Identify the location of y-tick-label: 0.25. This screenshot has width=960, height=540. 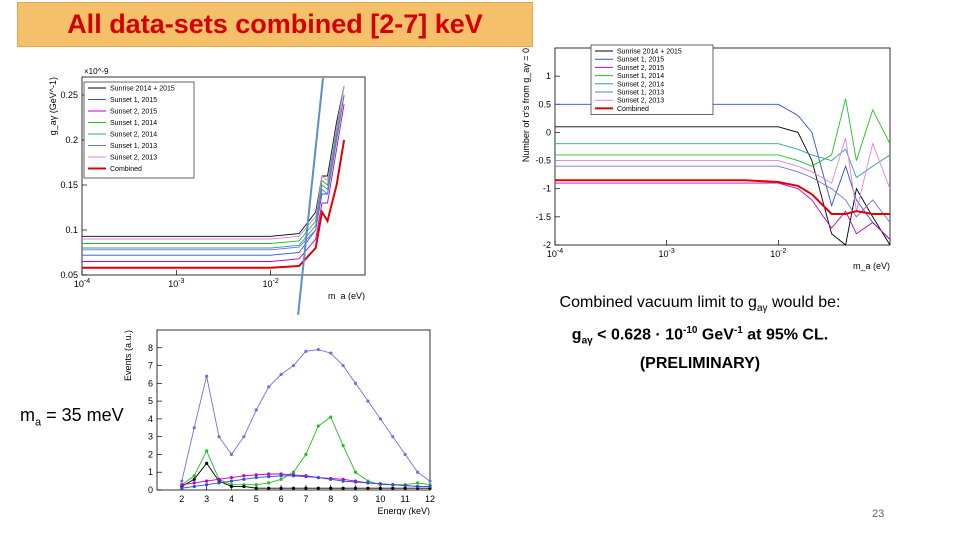
(69, 95).